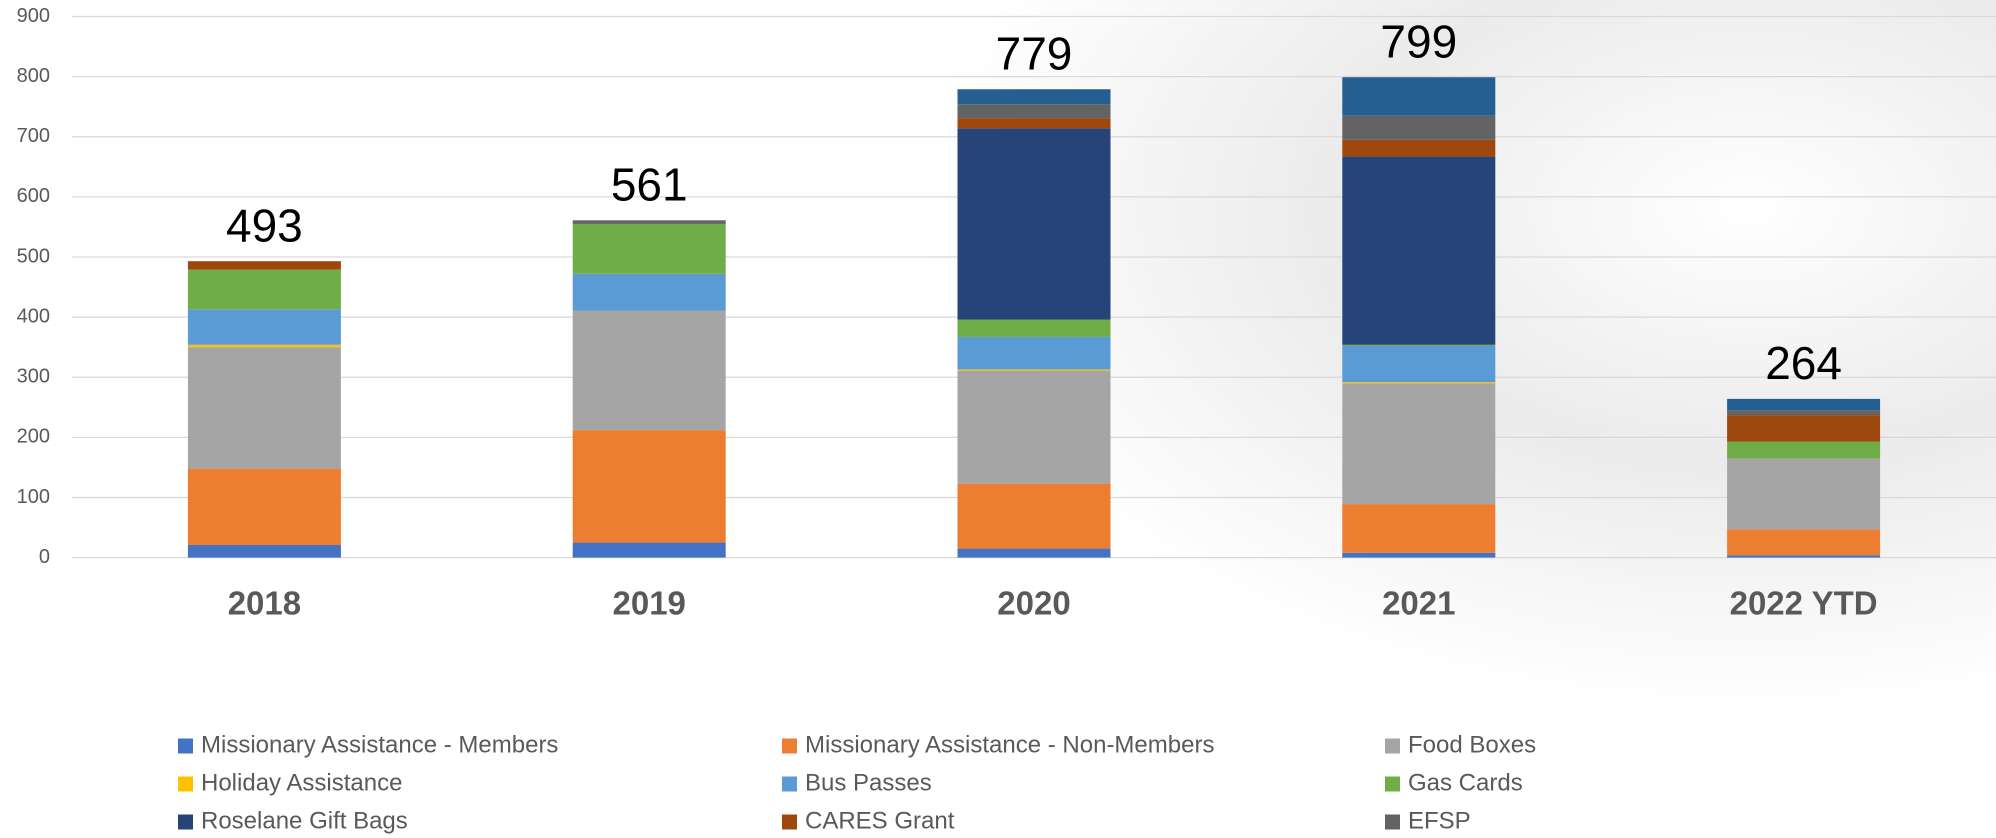 The height and width of the screenshot is (838, 1996). What do you see at coordinates (1034, 53) in the screenshot?
I see `total-label: 779` at bounding box center [1034, 53].